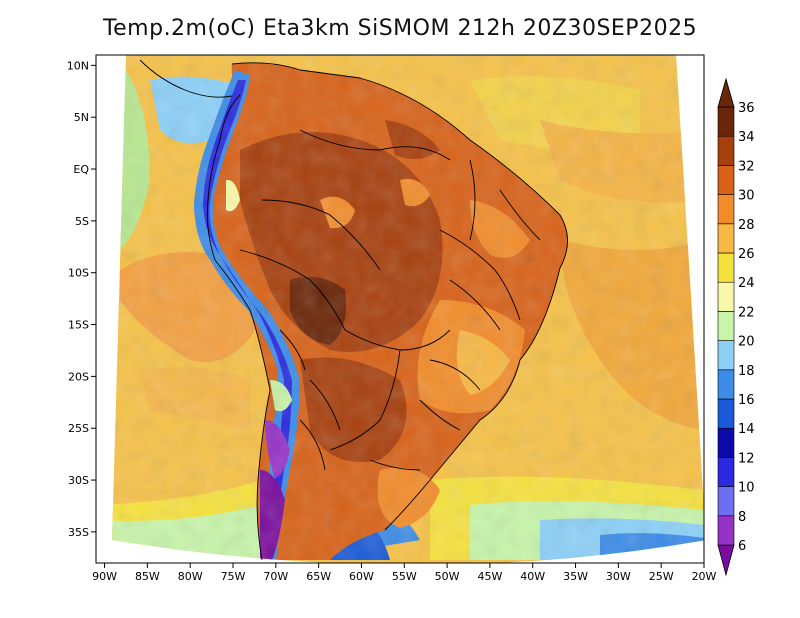  I want to click on lon-tick-label: 70W, so click(275, 576).